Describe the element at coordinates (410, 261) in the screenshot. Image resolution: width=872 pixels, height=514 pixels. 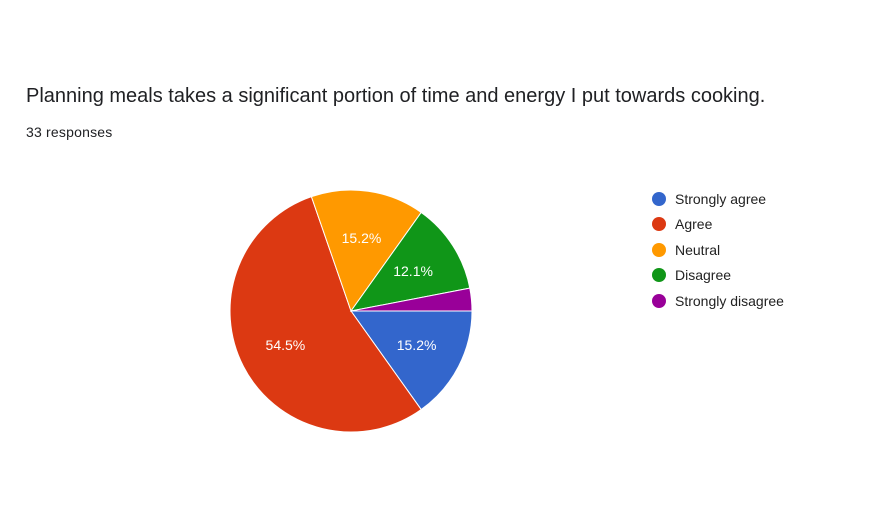
I see `pie-slice-disagree` at that location.